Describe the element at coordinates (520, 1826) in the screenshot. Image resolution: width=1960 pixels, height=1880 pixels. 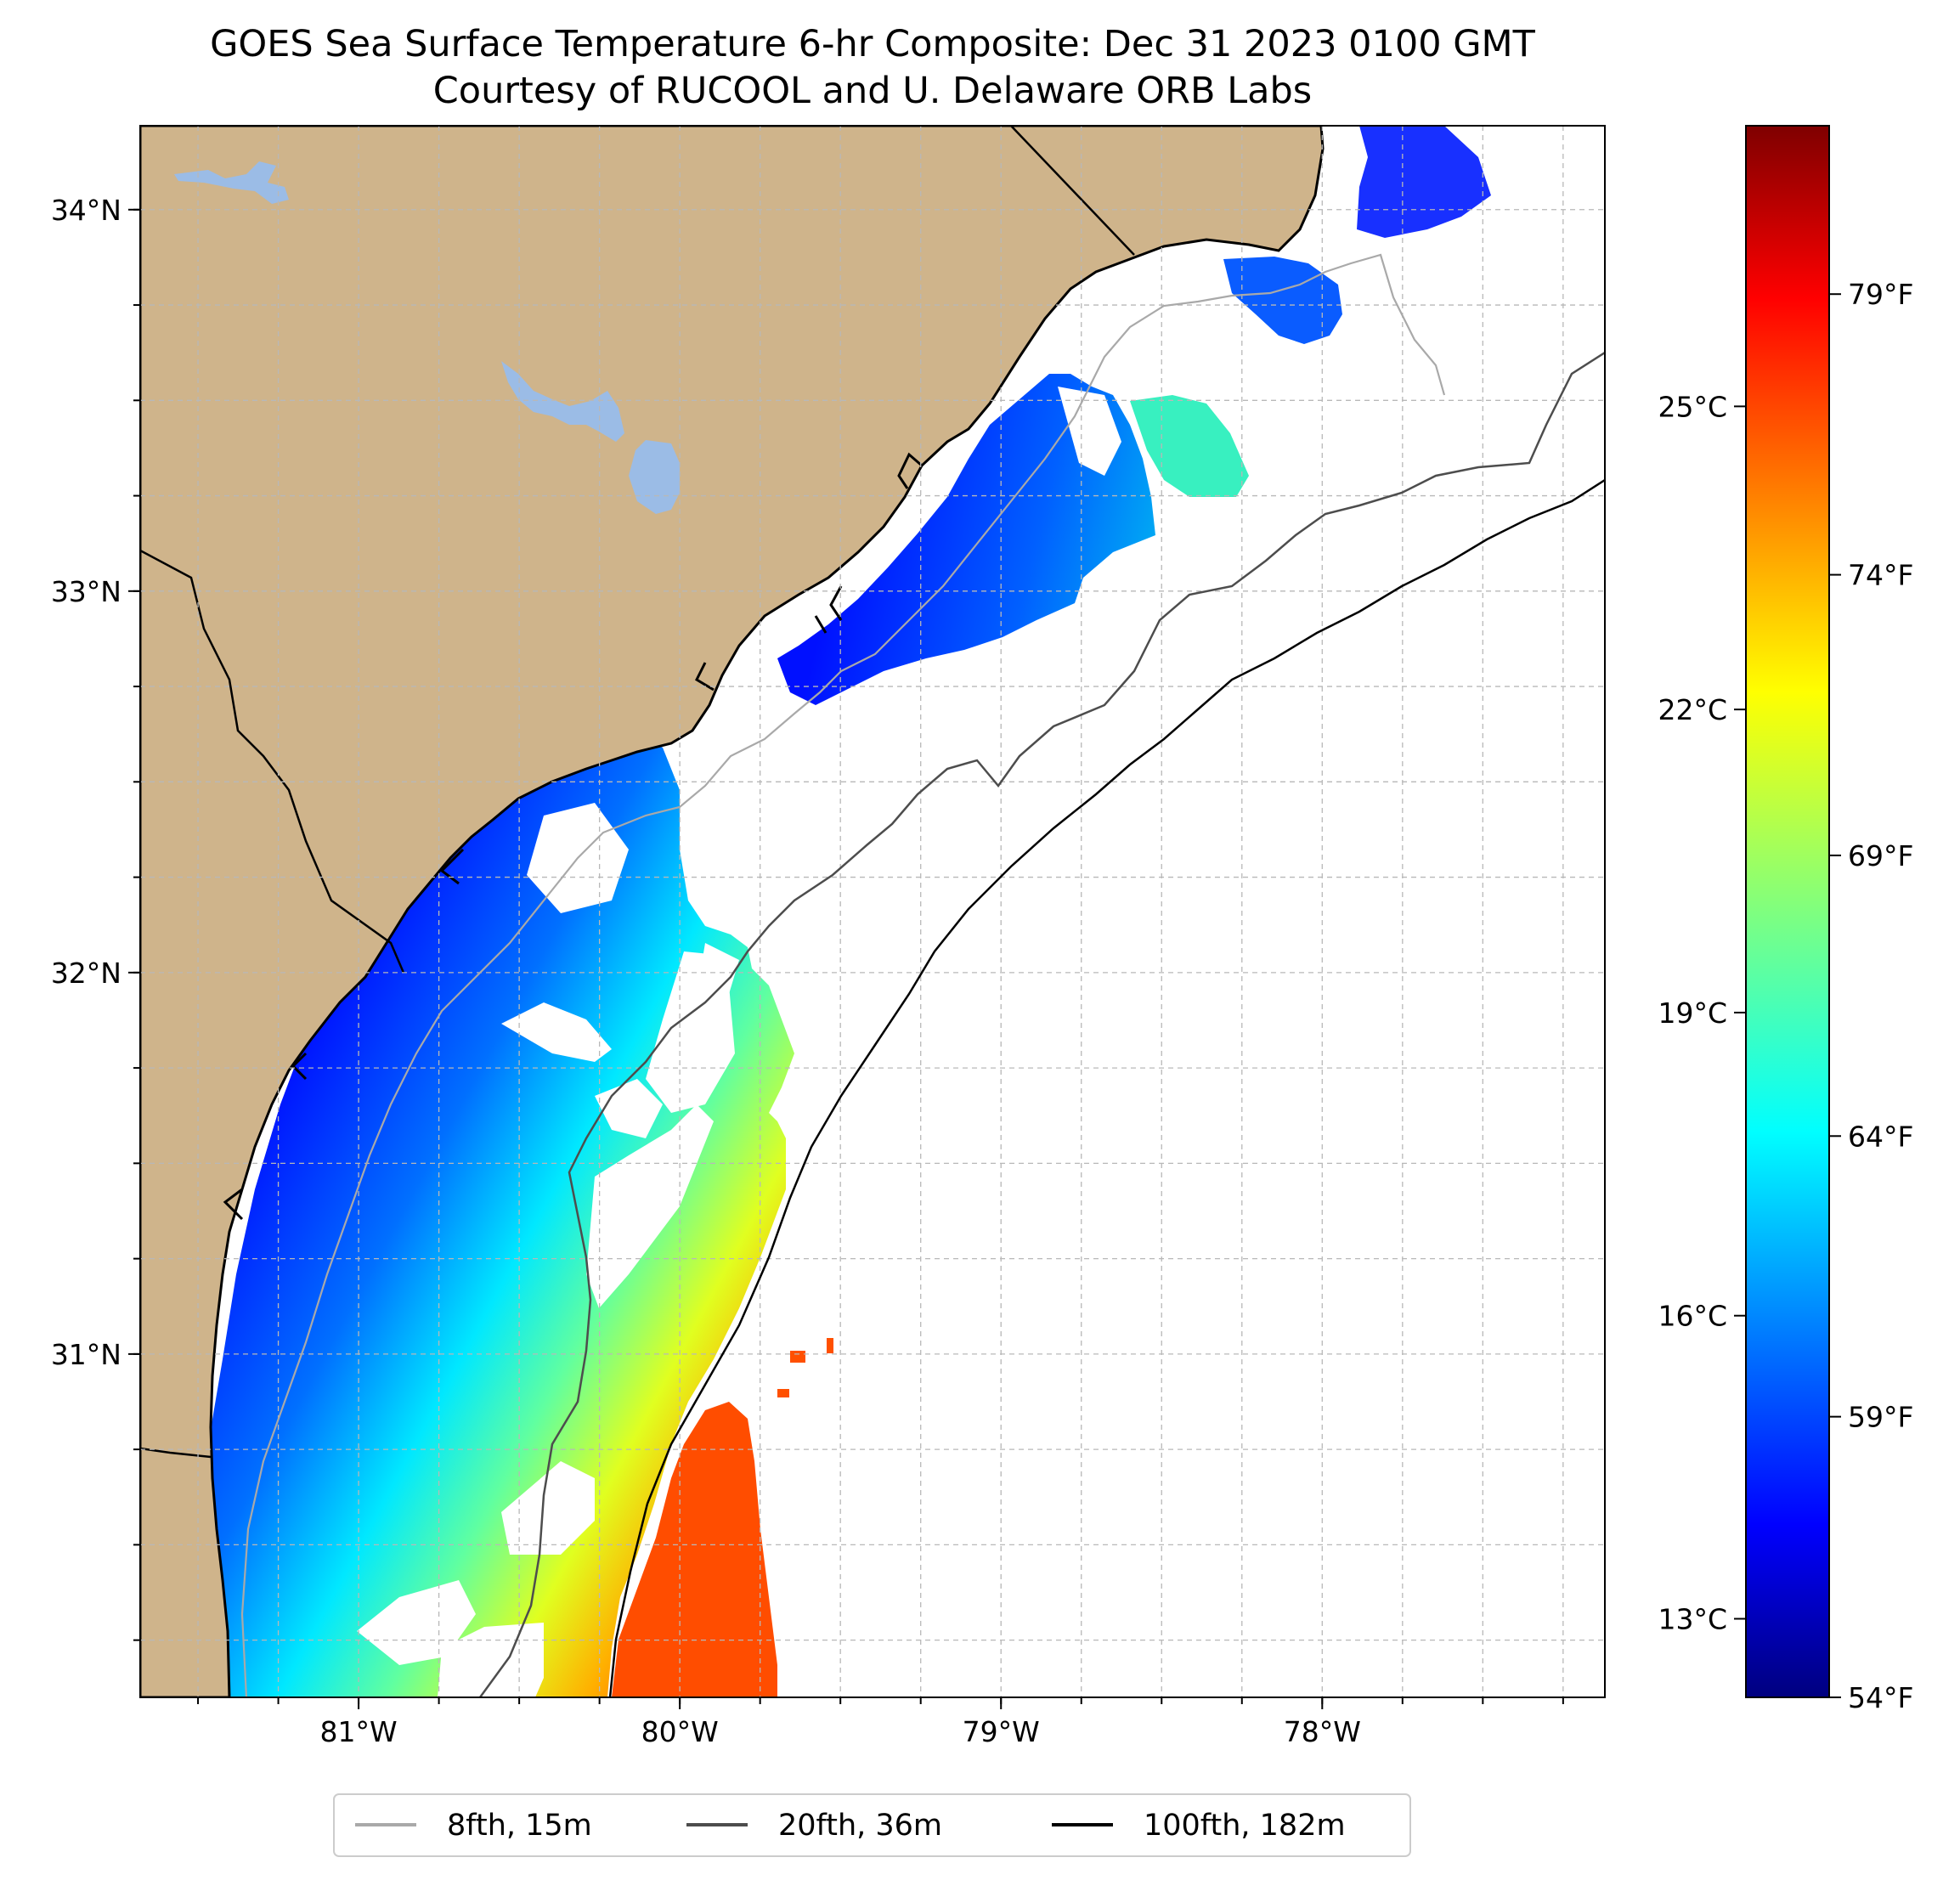
I see `legend-label: 8fth, 15m` at that location.